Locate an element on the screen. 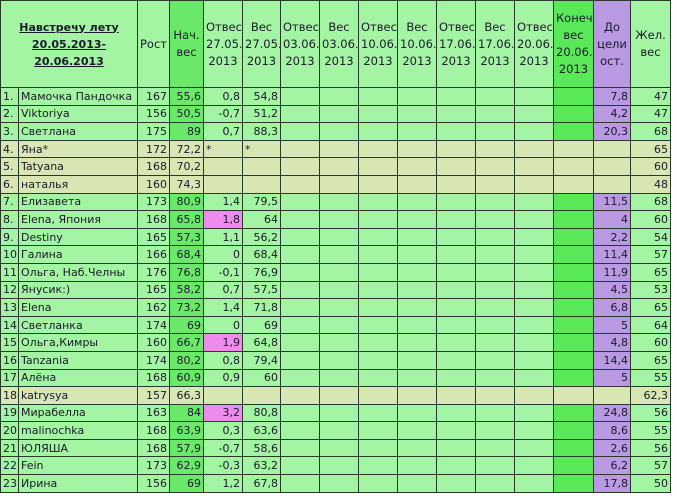 This screenshot has height=496, width=677. start-weight-cell: 57,3 is located at coordinates (186, 237).